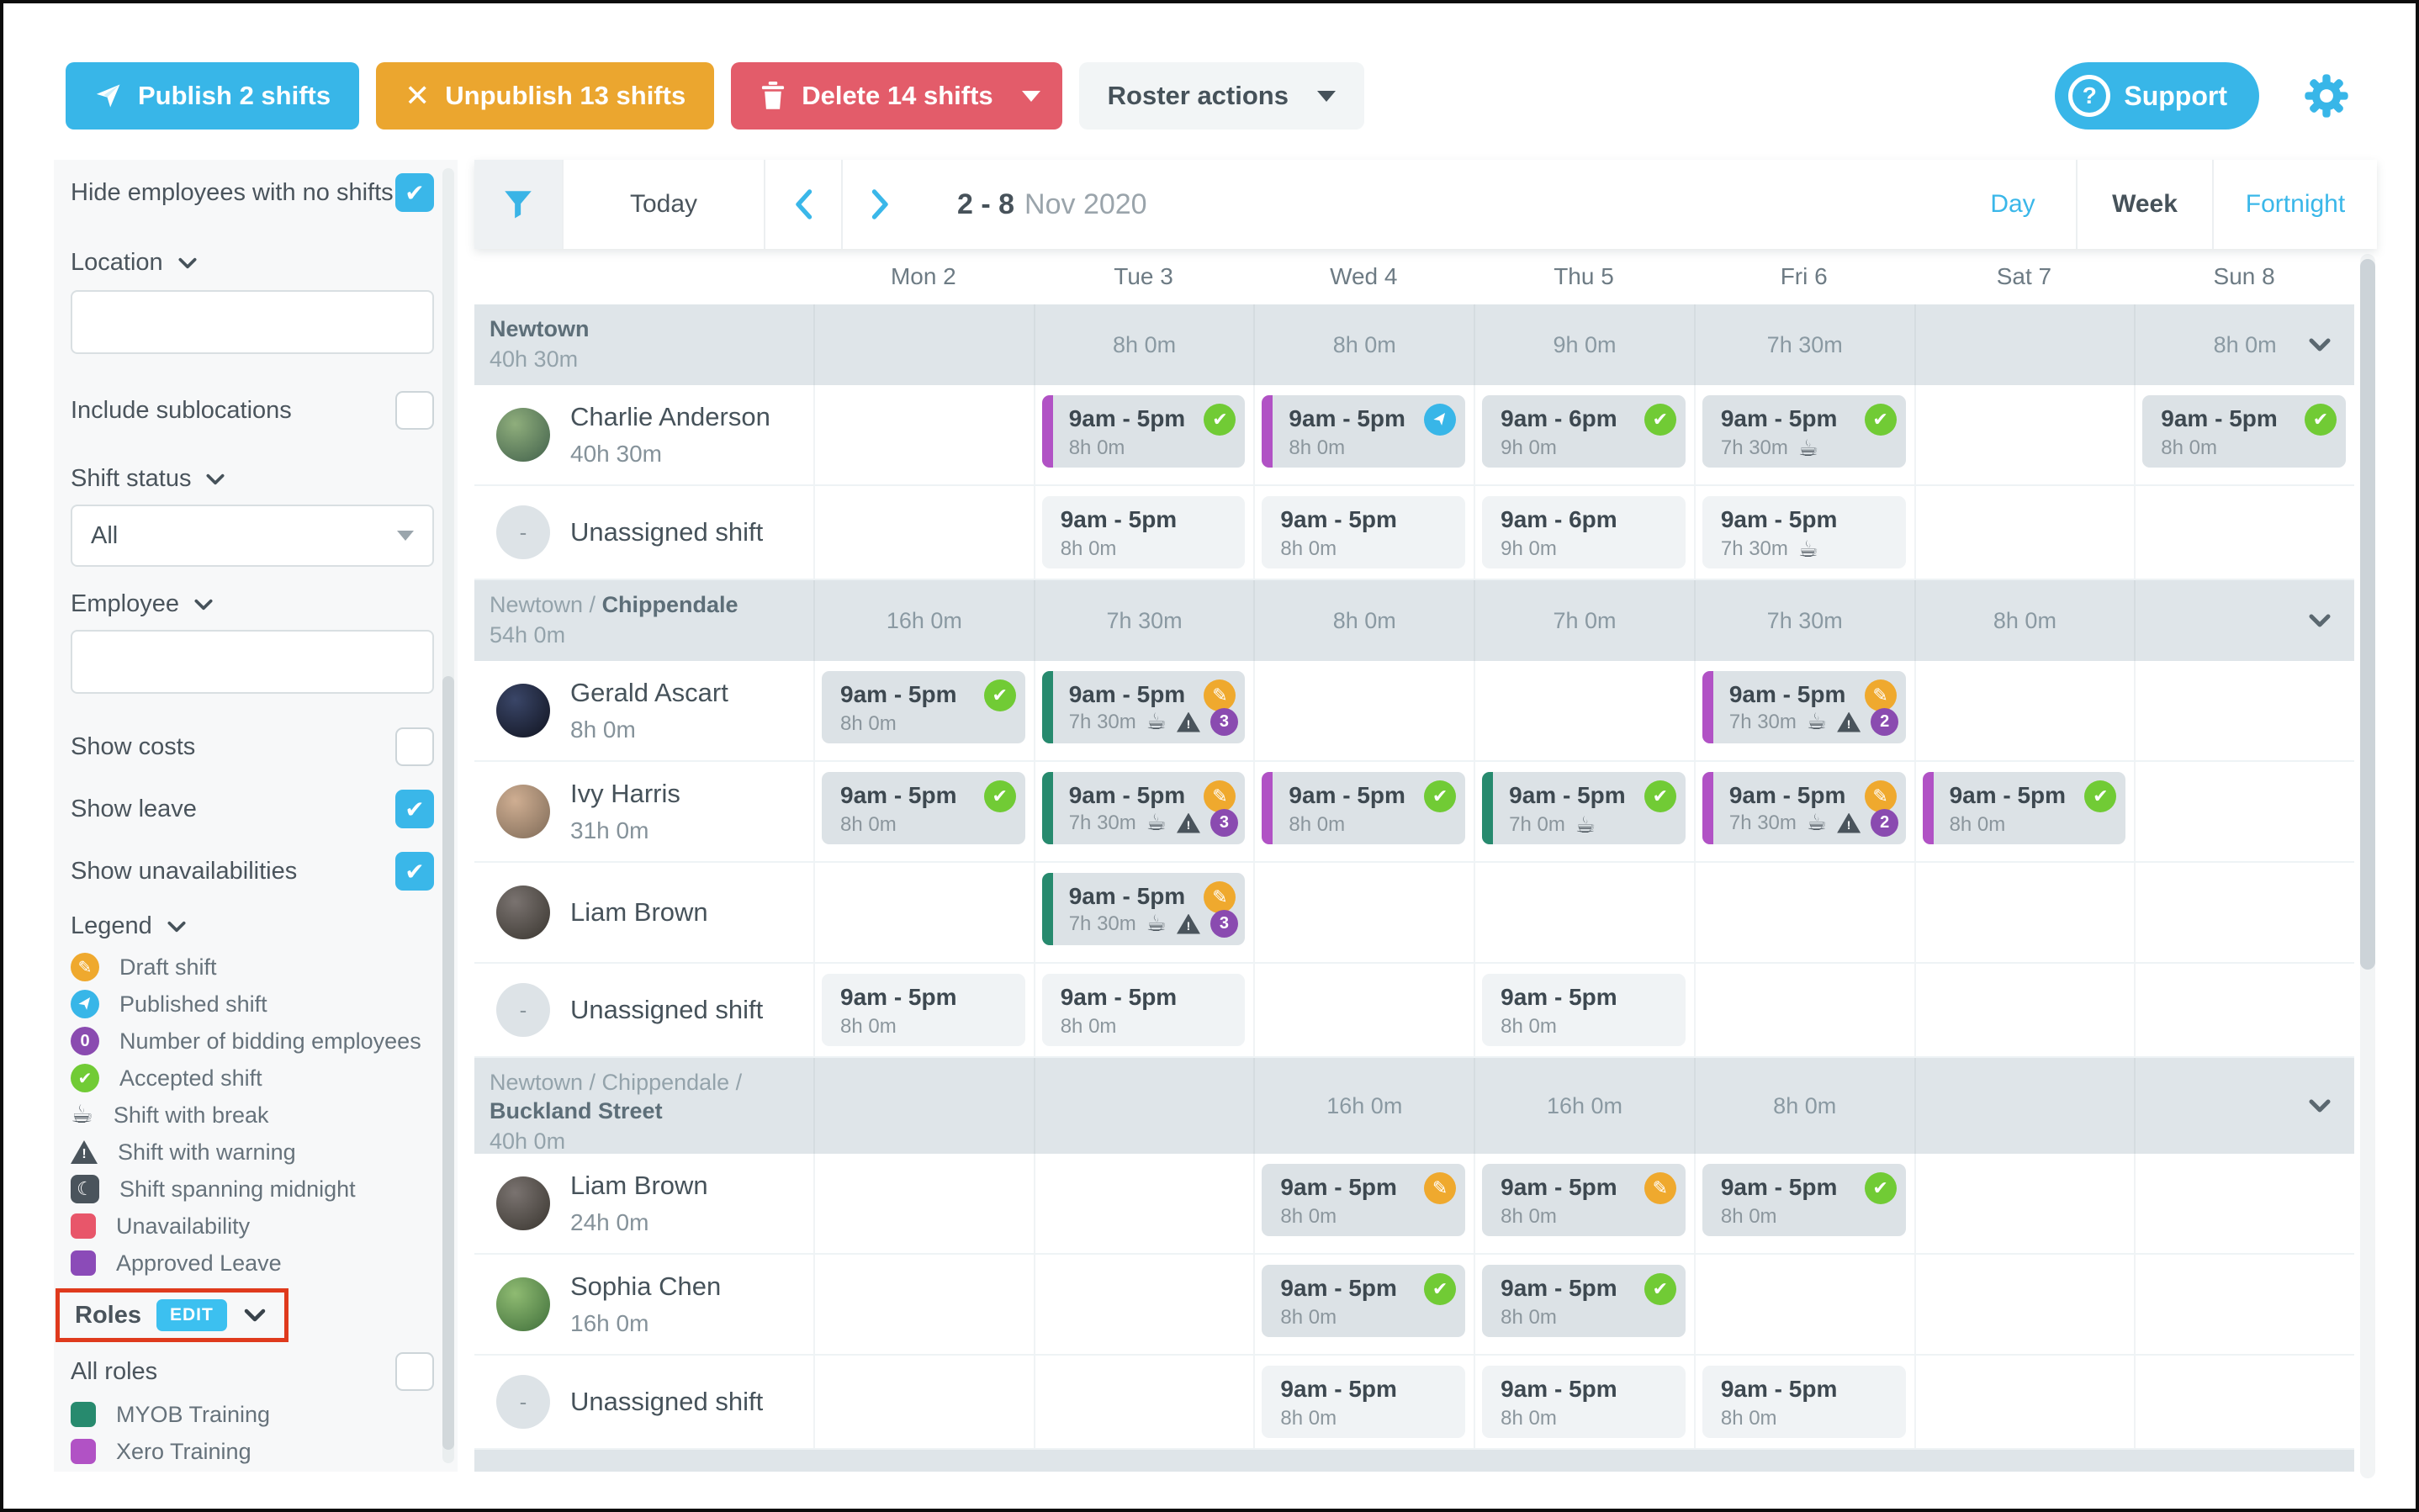 The width and height of the screenshot is (2419, 1512). I want to click on role-item: Xero Training, so click(252, 1451).